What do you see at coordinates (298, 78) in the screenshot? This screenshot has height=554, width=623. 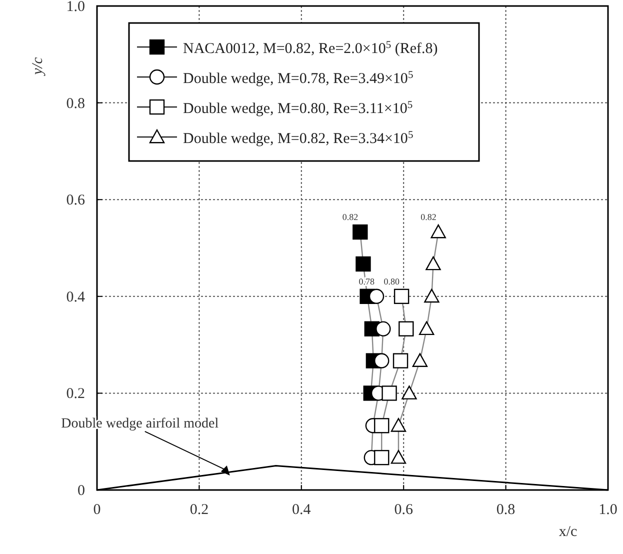 I see `legend-label: Double wedge, M=0.78, Re=3.49×10$^{5}$` at bounding box center [298, 78].